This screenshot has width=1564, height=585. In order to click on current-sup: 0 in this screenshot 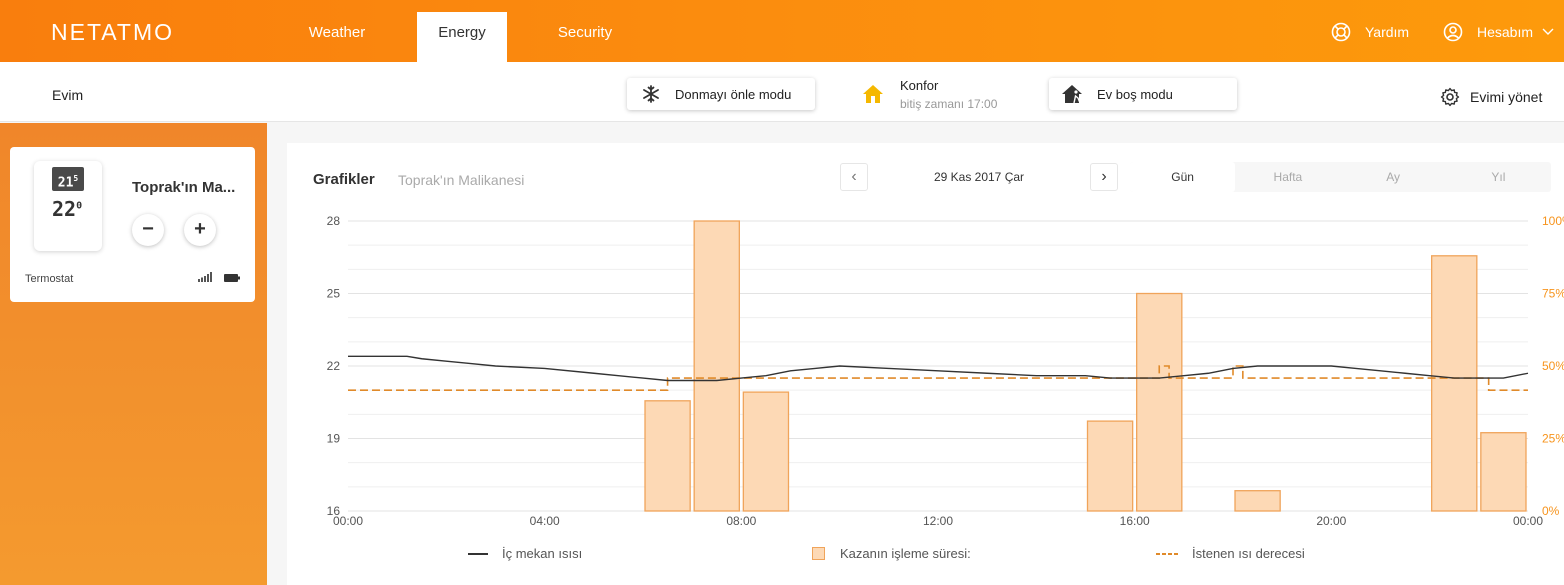, I will do `click(79, 206)`.